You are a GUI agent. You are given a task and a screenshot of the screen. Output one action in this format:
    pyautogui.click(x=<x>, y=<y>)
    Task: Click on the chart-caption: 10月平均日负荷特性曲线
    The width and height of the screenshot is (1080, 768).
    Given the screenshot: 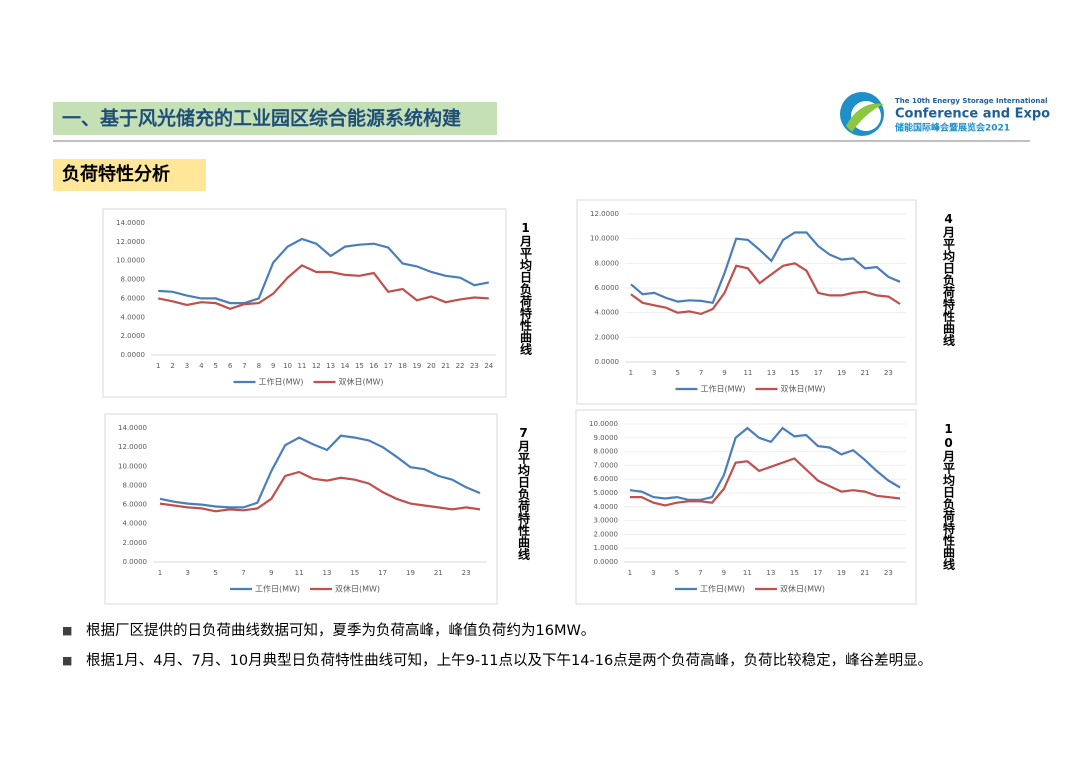 What is the action you would take?
    pyautogui.click(x=949, y=496)
    